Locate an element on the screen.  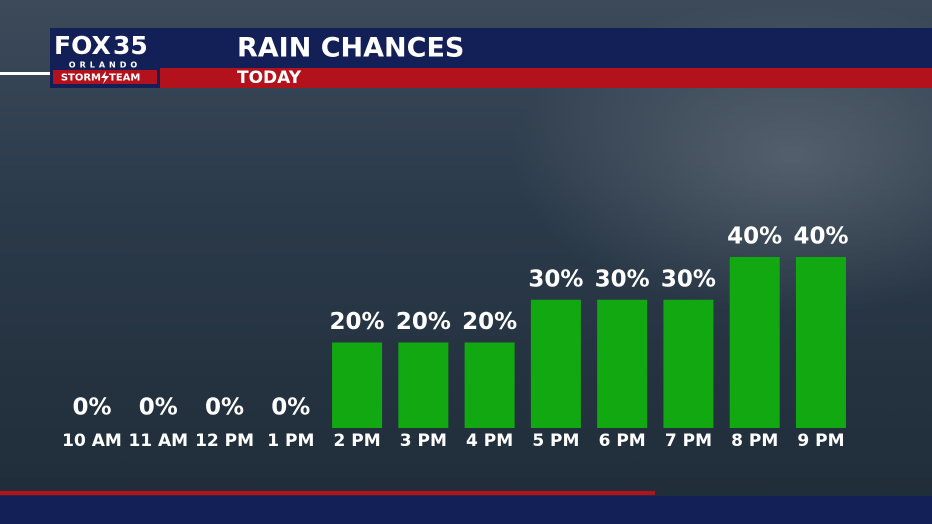
chart-title: RAIN CHANCES is located at coordinates (350, 48).